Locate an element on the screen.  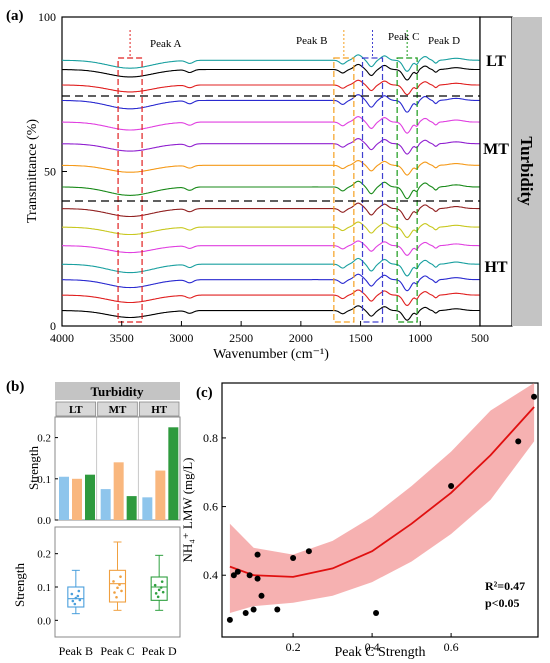
panel-a-label: (a) is located at coordinates (15, 16).